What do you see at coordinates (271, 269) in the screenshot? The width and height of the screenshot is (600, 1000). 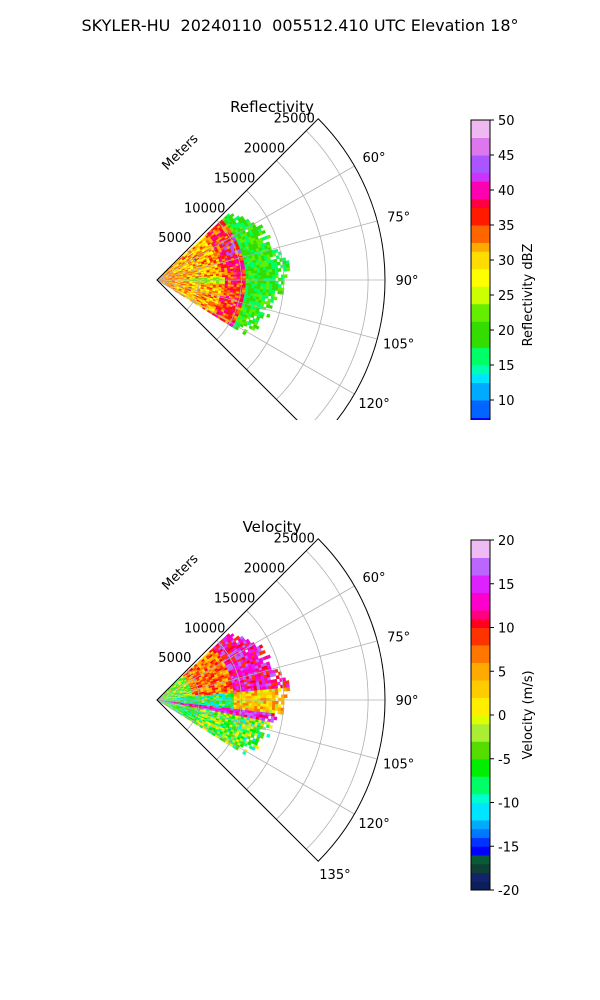 I see `sector-outline` at bounding box center [271, 269].